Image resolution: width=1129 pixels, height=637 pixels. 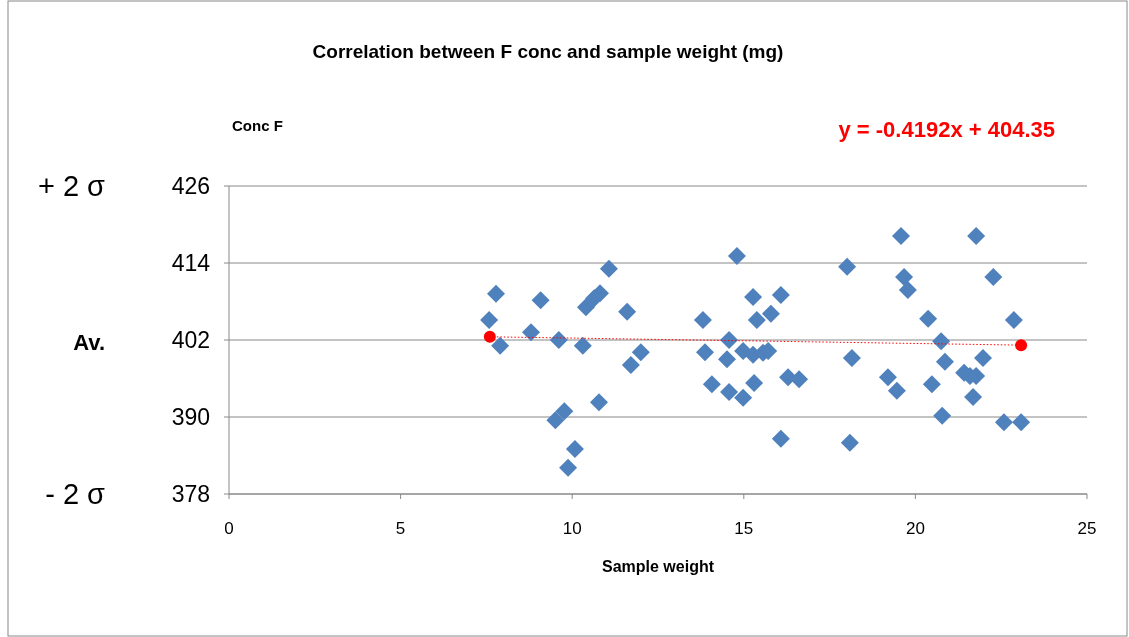 What do you see at coordinates (75, 494) in the screenshot?
I see `text: - 2 σ` at bounding box center [75, 494].